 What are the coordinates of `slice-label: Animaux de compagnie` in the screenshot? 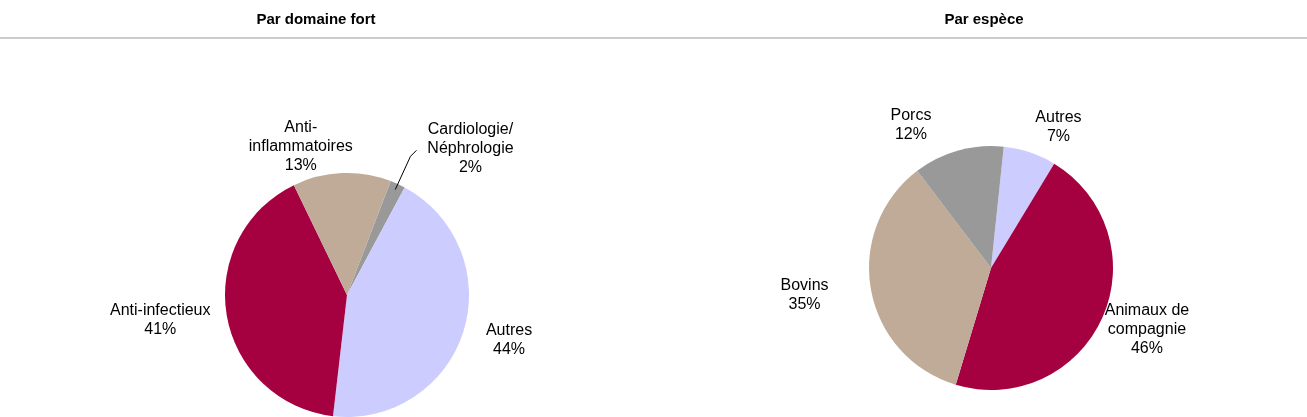 It's located at (1147, 318).